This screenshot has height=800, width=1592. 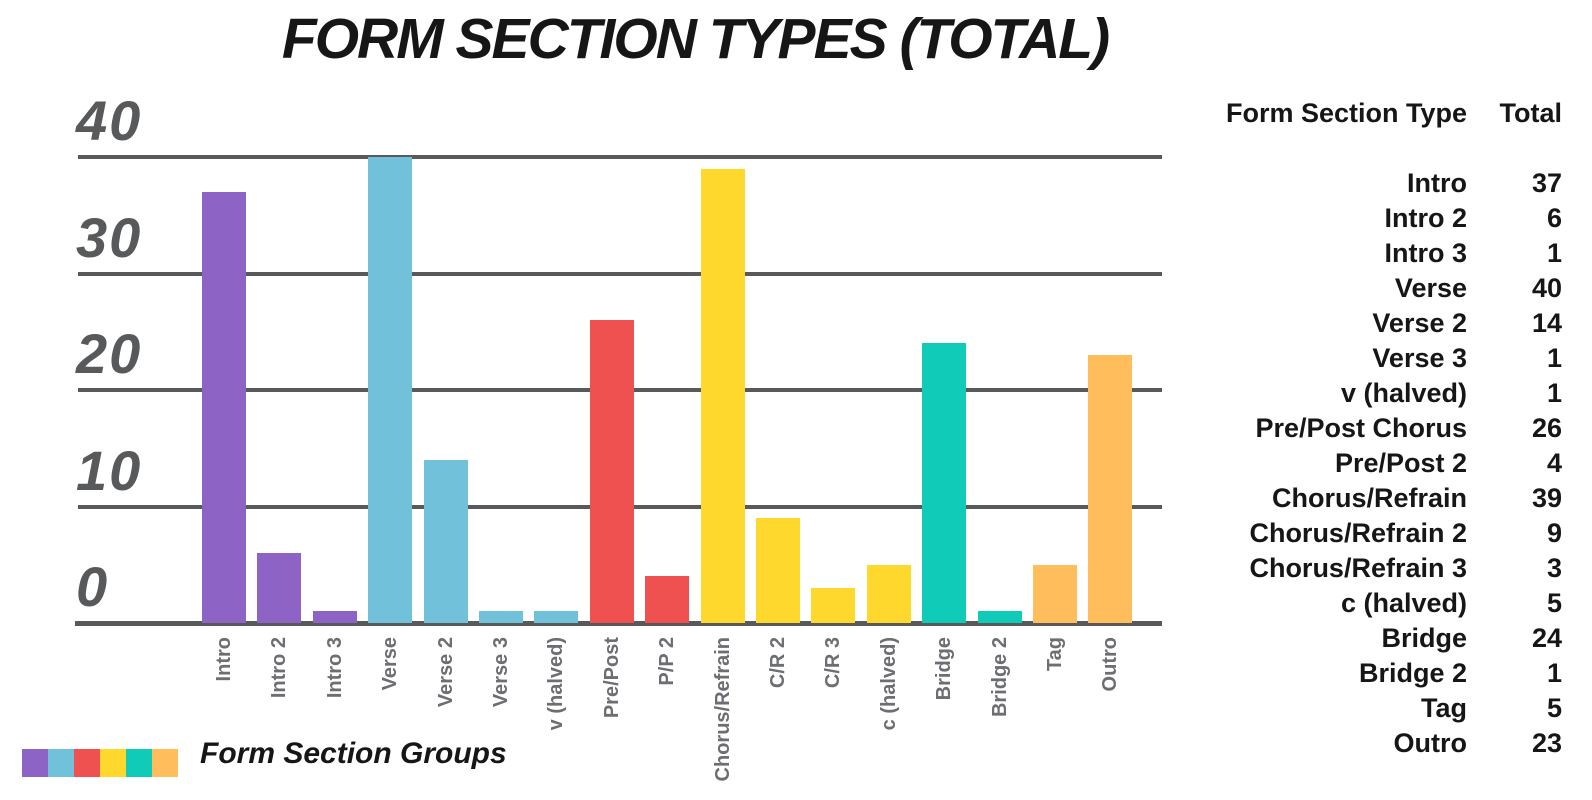 What do you see at coordinates (109, 120) in the screenshot?
I see `y-tick-label-40: 40` at bounding box center [109, 120].